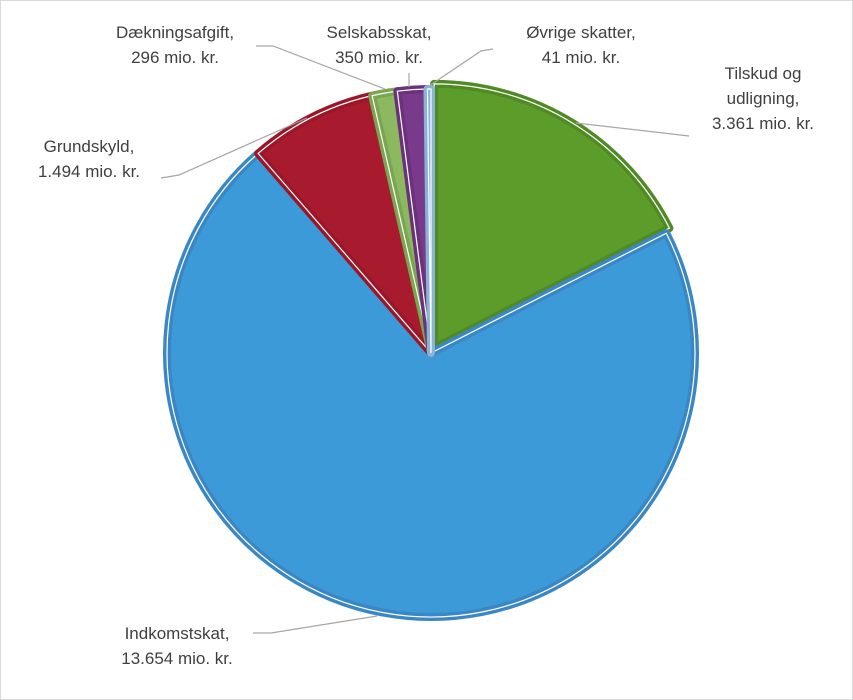 This screenshot has width=853, height=700. Describe the element at coordinates (581, 45) in the screenshot. I see `data-label-oevrige-skatter: Øvrige skatter, 41 mio. kr.` at that location.